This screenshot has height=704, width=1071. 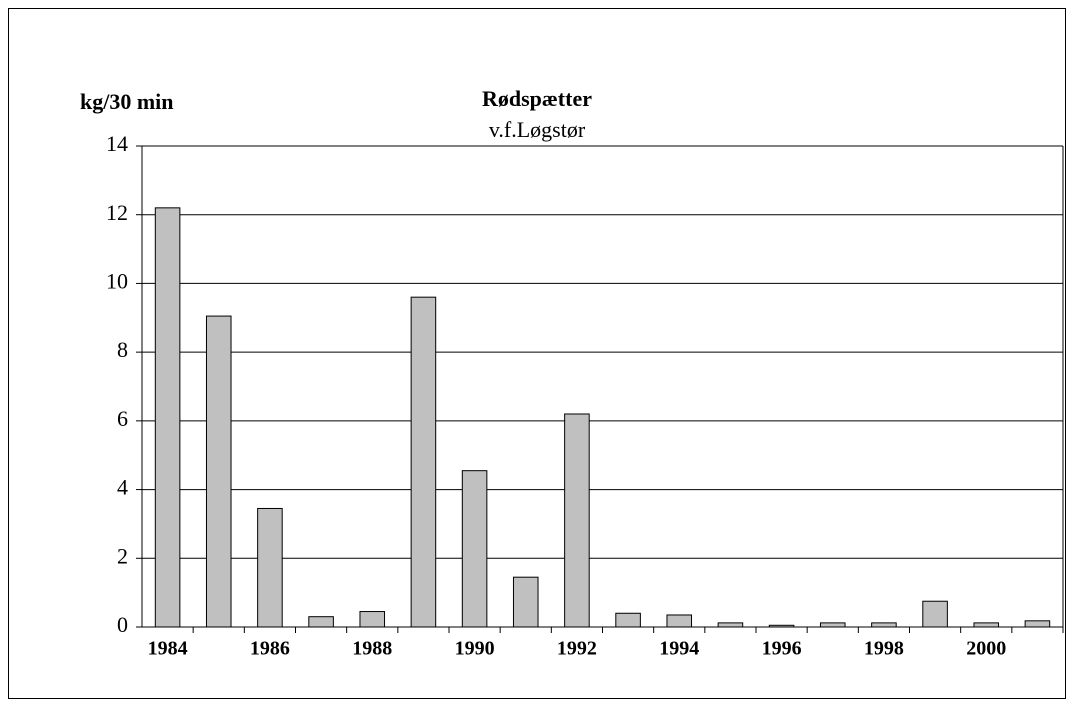 What do you see at coordinates (122, 555) in the screenshot?
I see `y-tick-label: 2` at bounding box center [122, 555].